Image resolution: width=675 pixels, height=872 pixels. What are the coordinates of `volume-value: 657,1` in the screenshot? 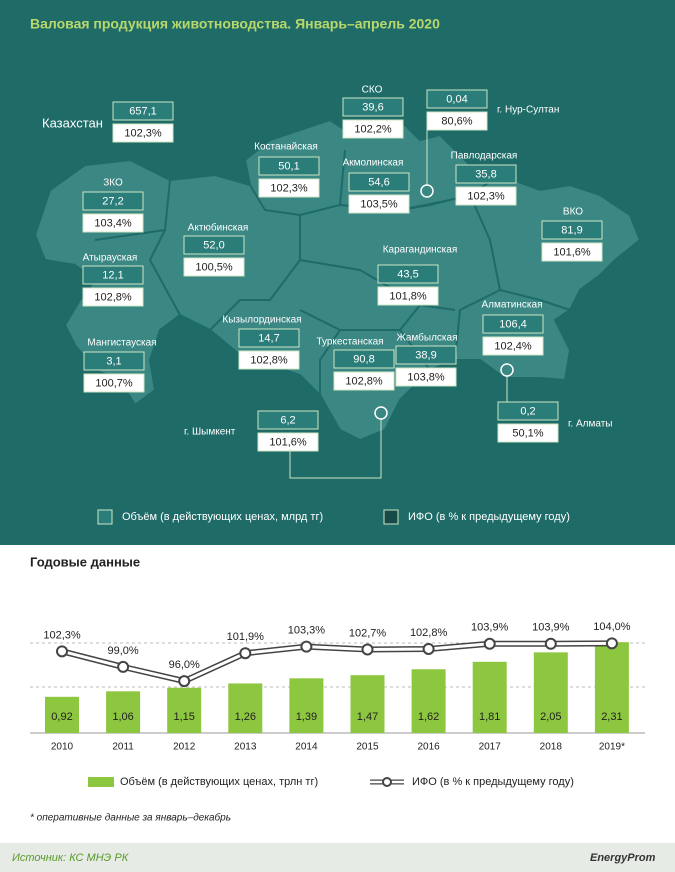 It's located at (143, 111).